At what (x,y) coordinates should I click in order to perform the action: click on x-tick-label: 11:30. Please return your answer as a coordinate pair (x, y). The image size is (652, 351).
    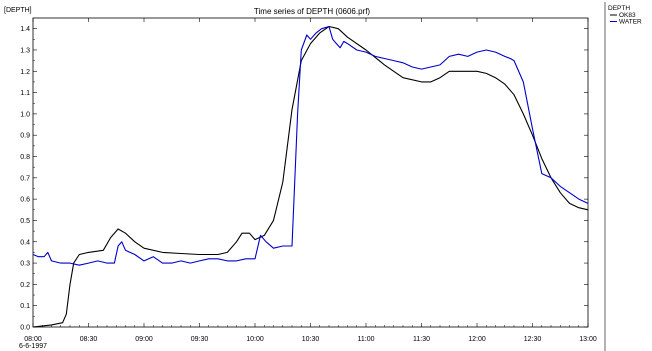
    Looking at the image, I should click on (421, 339).